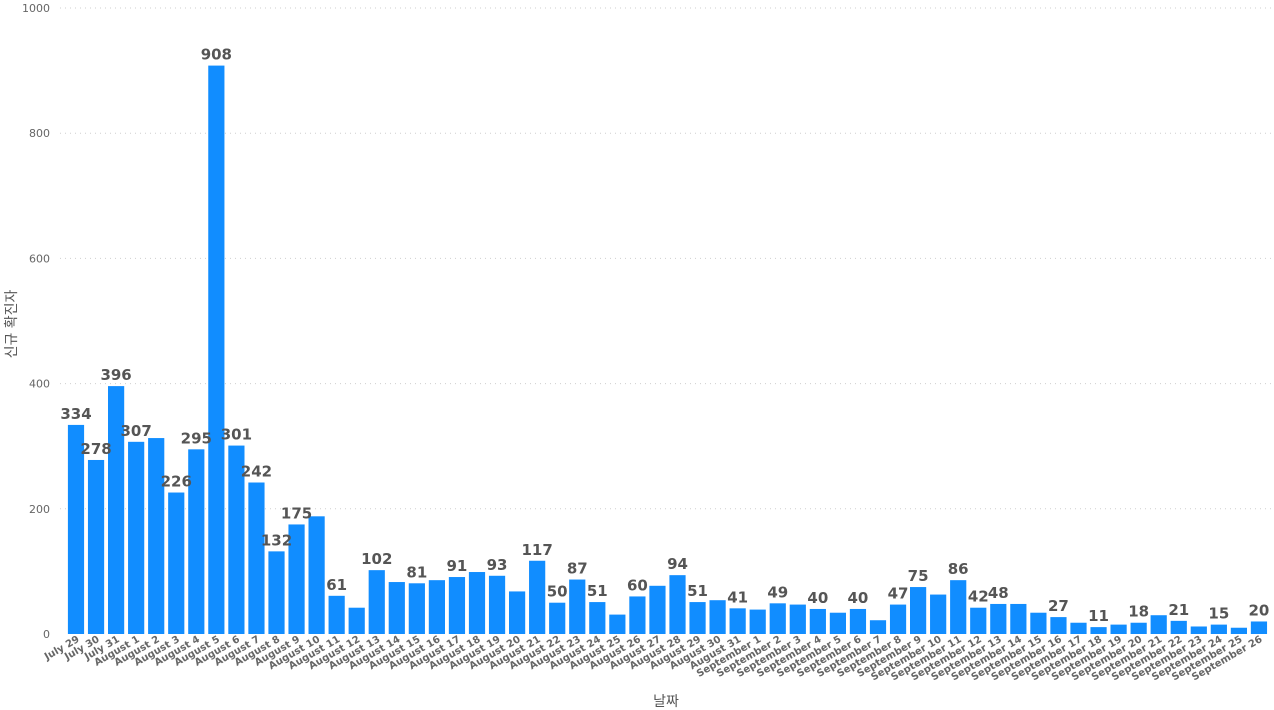 Image resolution: width=1274 pixels, height=710 pixels. What do you see at coordinates (737, 597) in the screenshot?
I see `data-label: 41` at bounding box center [737, 597].